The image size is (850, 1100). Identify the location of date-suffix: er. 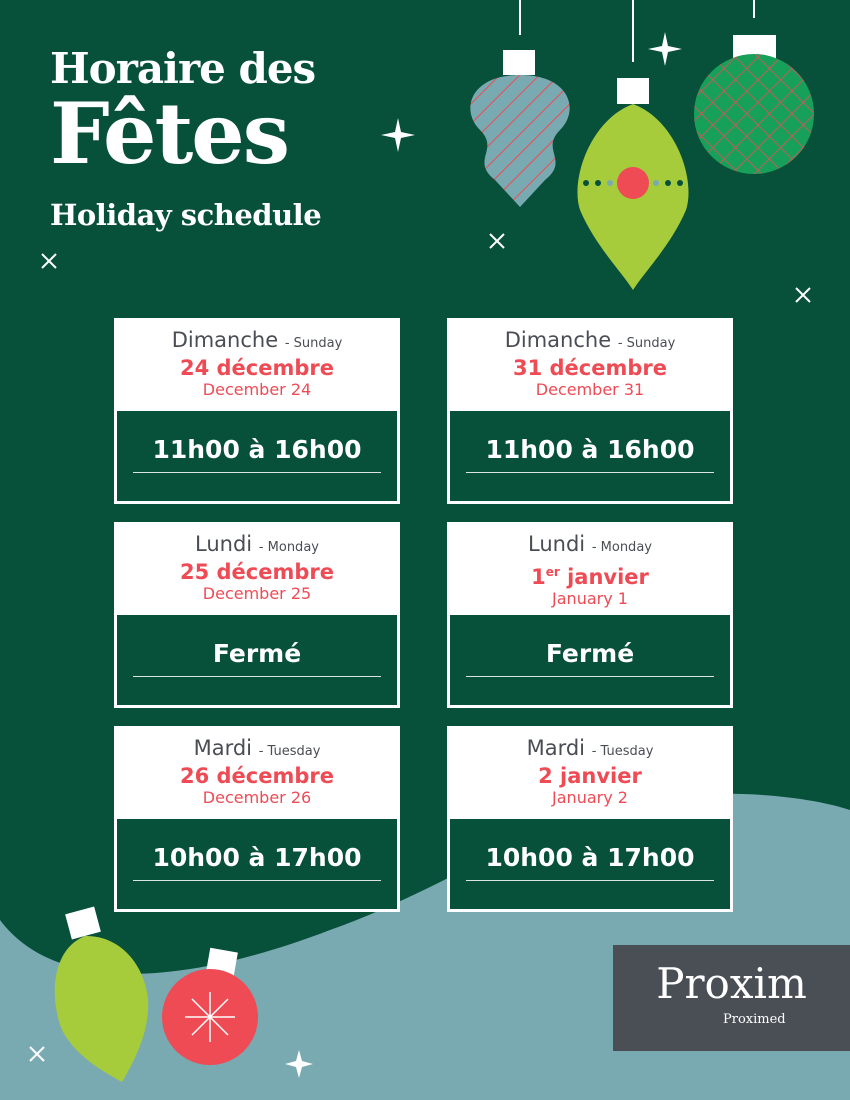
(552, 572).